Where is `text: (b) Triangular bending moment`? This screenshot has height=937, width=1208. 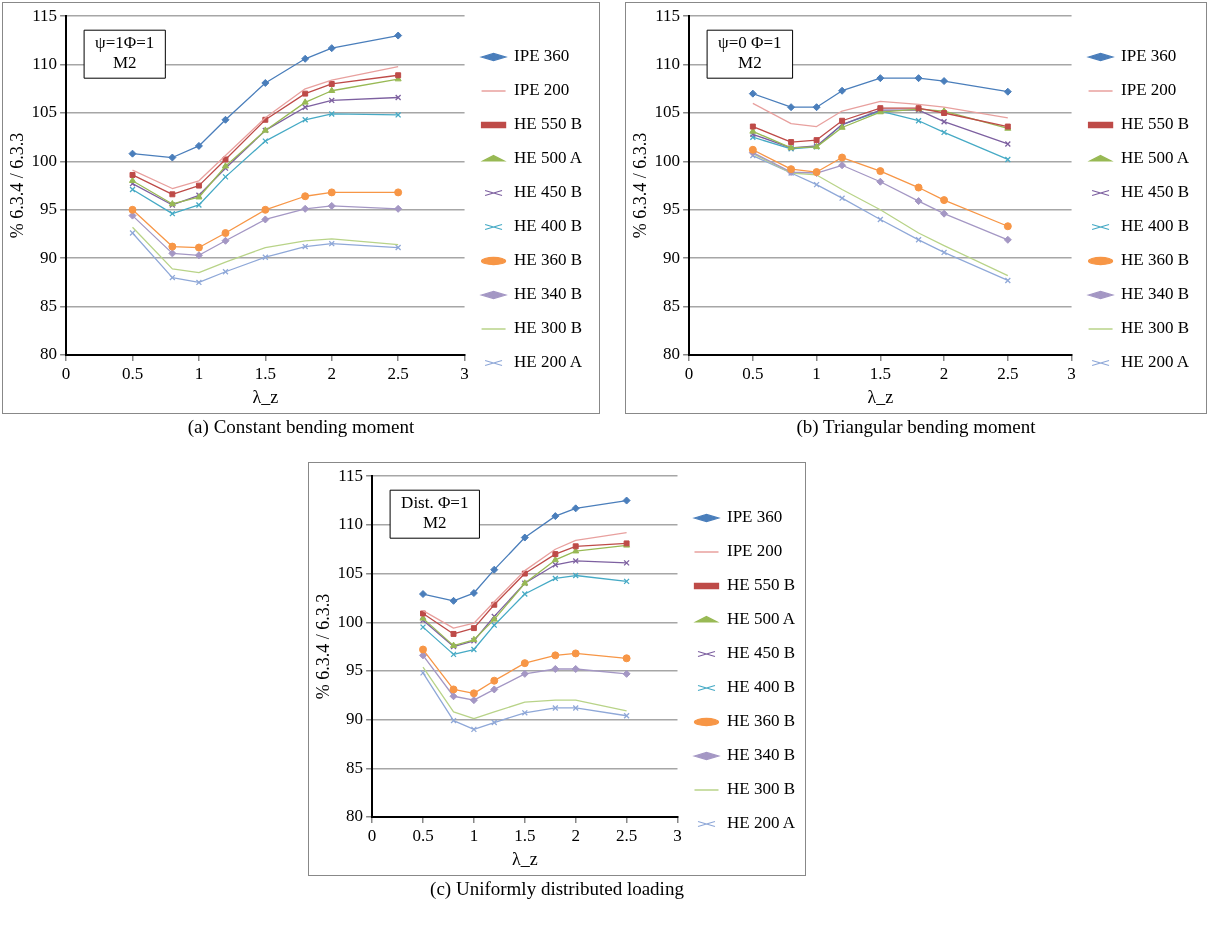 text: (b) Triangular bending moment is located at coordinates (916, 427).